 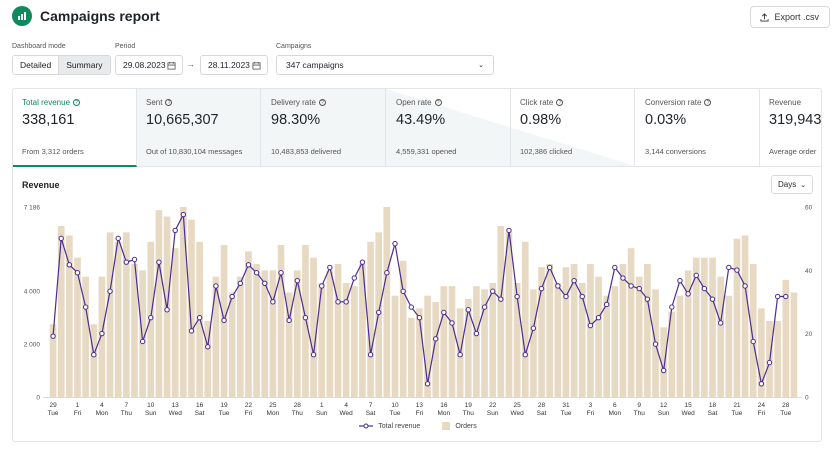 I want to click on mode-detailed: Detailed, so click(x=36, y=65).